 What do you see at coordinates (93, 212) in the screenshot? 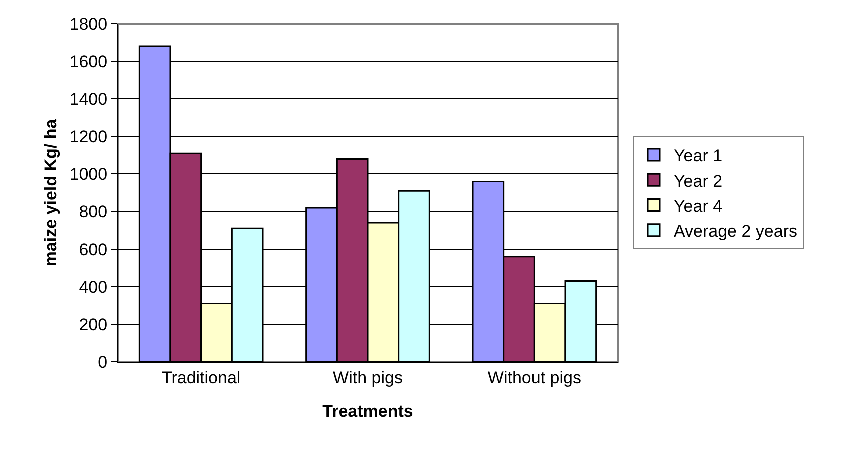
I see `y-tick-label: 800` at bounding box center [93, 212].